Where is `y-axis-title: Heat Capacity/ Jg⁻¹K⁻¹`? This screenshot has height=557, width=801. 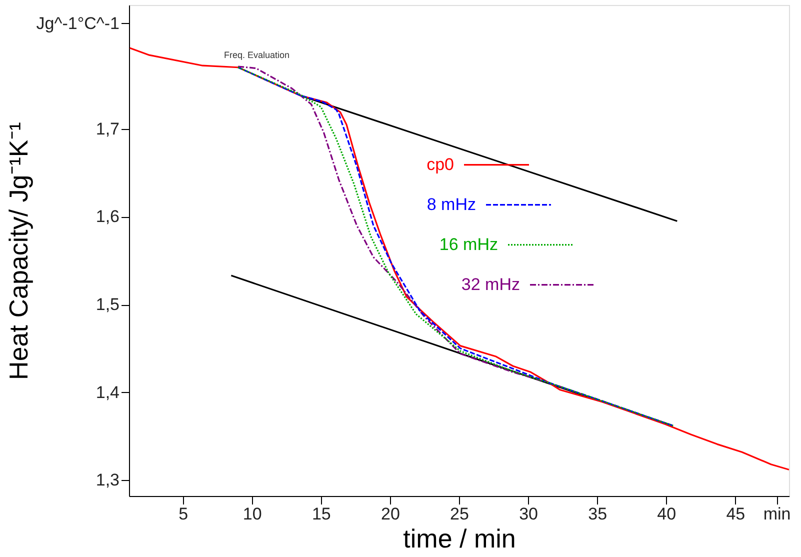 y-axis-title: Heat Capacity/ Jg⁻¹K⁻¹ is located at coordinates (18, 251).